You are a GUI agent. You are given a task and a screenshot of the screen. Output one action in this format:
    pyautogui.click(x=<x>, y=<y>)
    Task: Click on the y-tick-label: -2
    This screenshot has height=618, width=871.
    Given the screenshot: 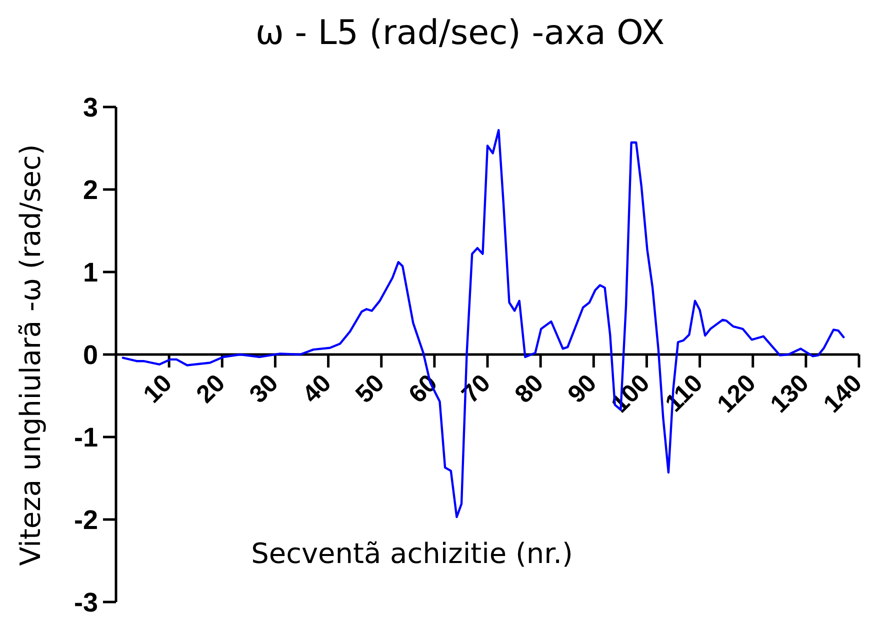 What is the action you would take?
    pyautogui.click(x=86, y=519)
    